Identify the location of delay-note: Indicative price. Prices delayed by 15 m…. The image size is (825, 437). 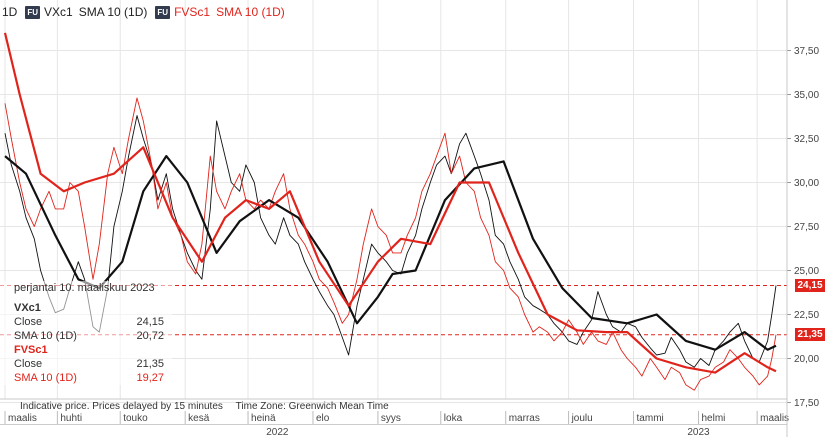
(121, 406).